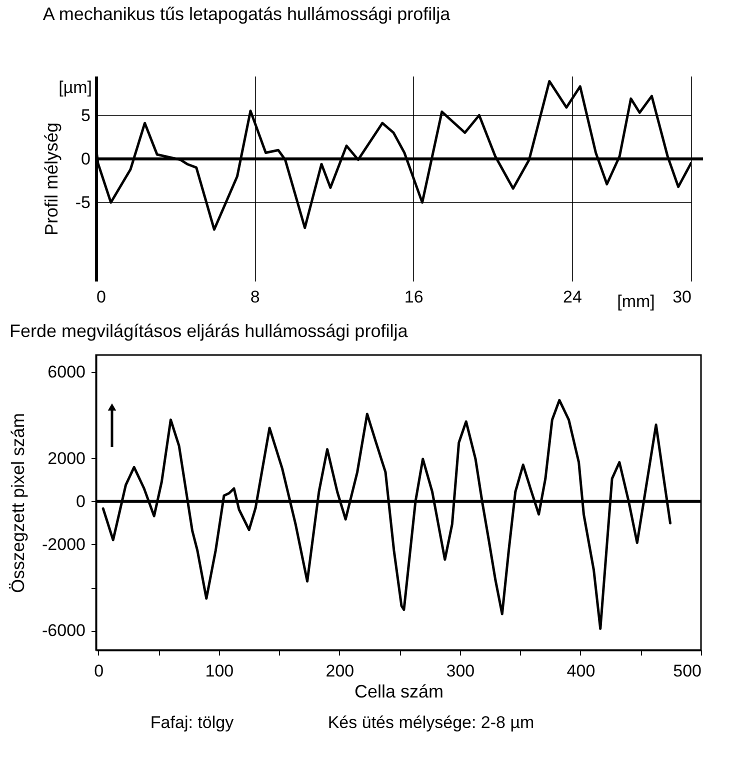  What do you see at coordinates (340, 671) in the screenshot?
I see `x-tick-label: 200` at bounding box center [340, 671].